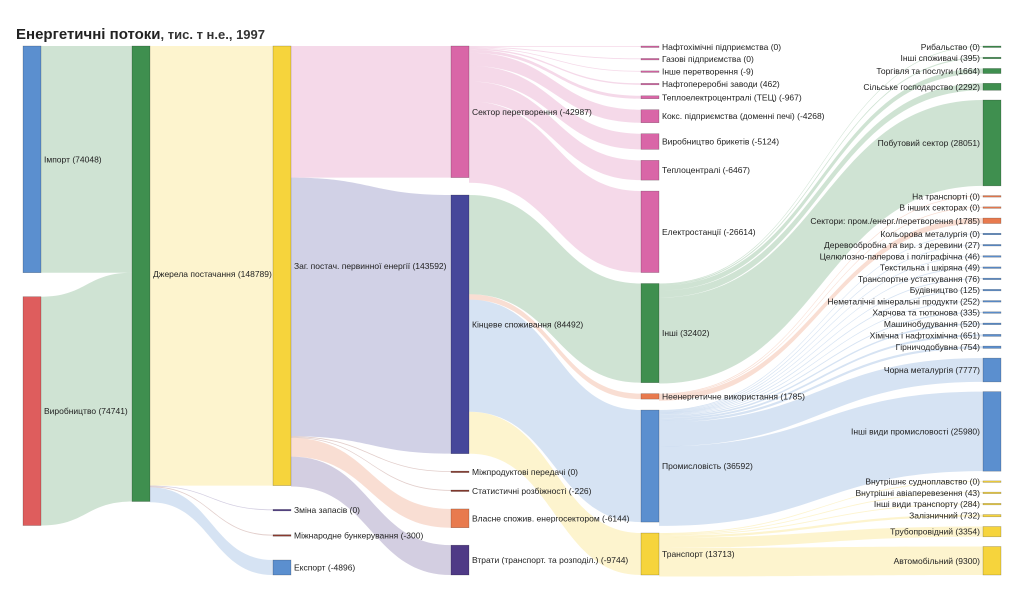  I want to click on node-construction, so click(992, 290).